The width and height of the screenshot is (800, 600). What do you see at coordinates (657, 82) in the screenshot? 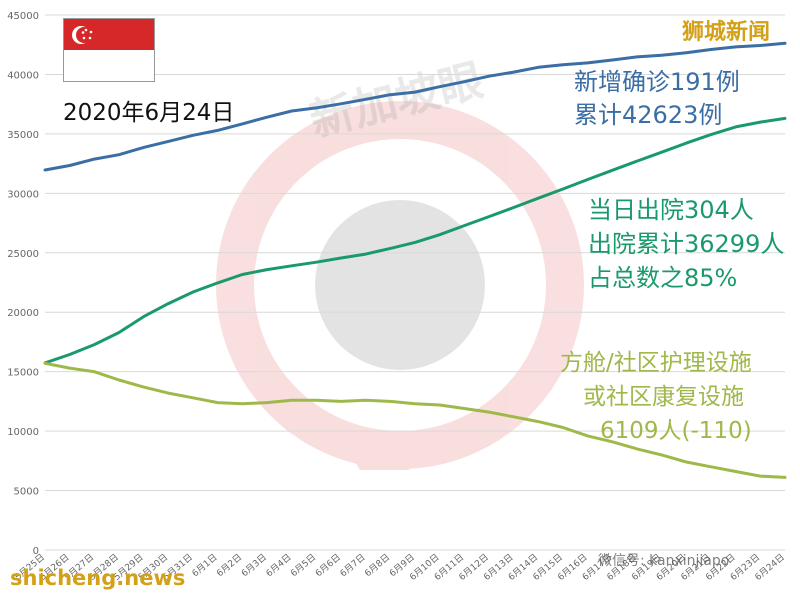
I see `confirmed-annotation-line1: 新增确诊191例` at bounding box center [657, 82].